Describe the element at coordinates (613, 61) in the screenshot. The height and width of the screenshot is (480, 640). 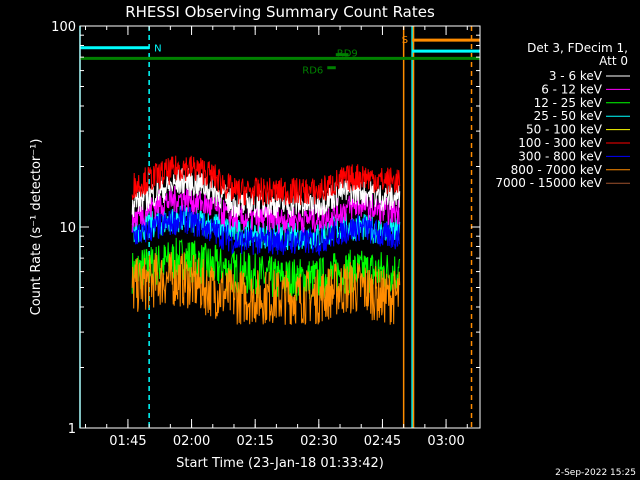
I see `legend-title-1: Att 0` at that location.